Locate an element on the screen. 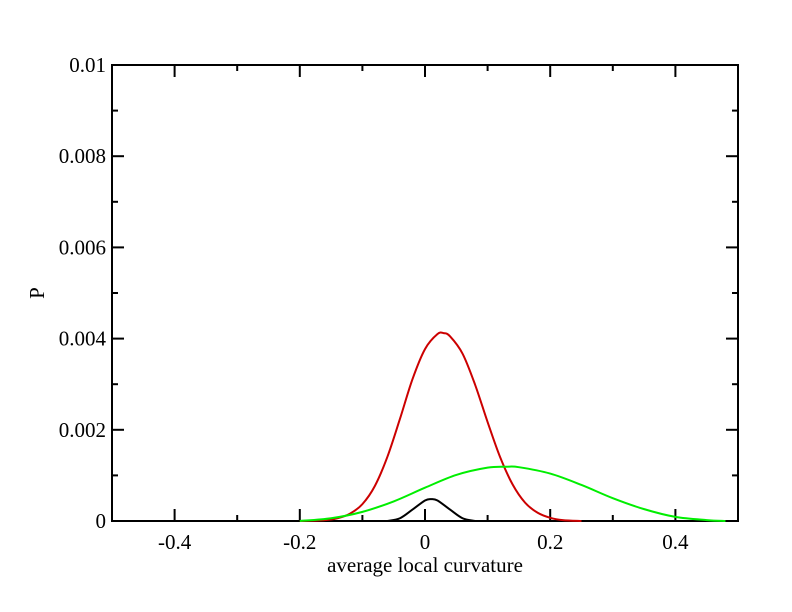 The image size is (792, 612). y-tick-label: 0.002 is located at coordinates (82, 430).